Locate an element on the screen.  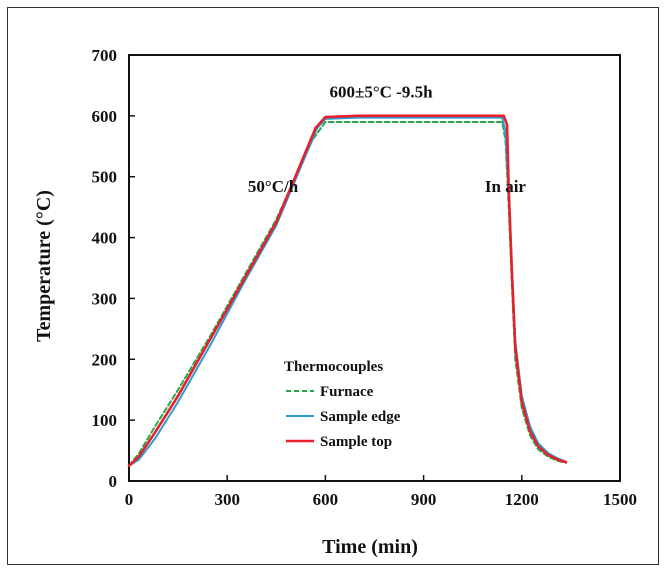
x-tick-label: 1500 is located at coordinates (620, 499).